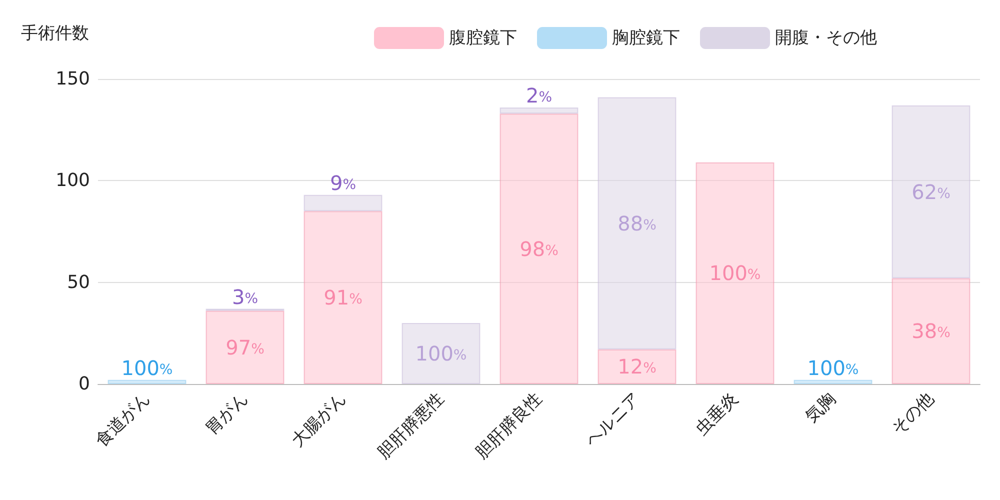 Image resolution: width=1000 pixels, height=500 pixels. I want to click on y-tick-label: 50, so click(78, 282).